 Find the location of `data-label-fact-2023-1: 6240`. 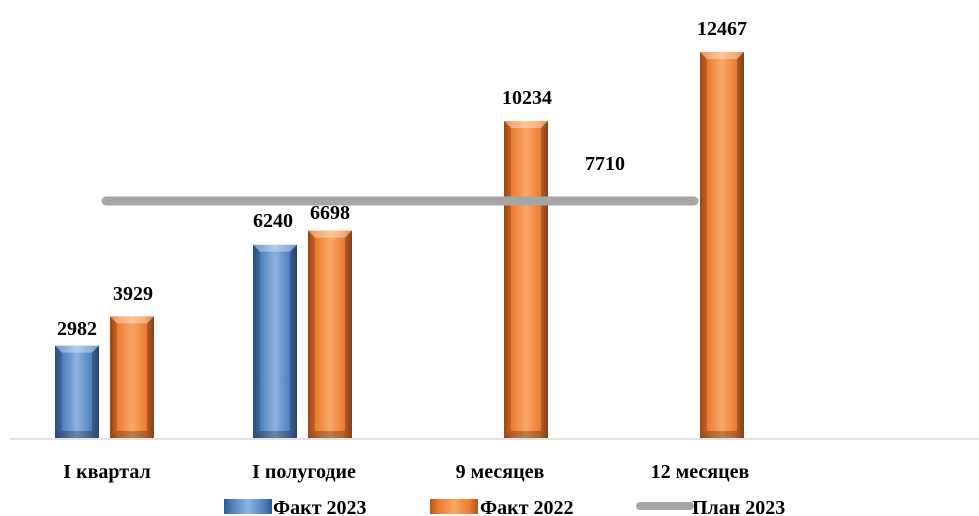

data-label-fact-2023-1: 6240 is located at coordinates (273, 221).